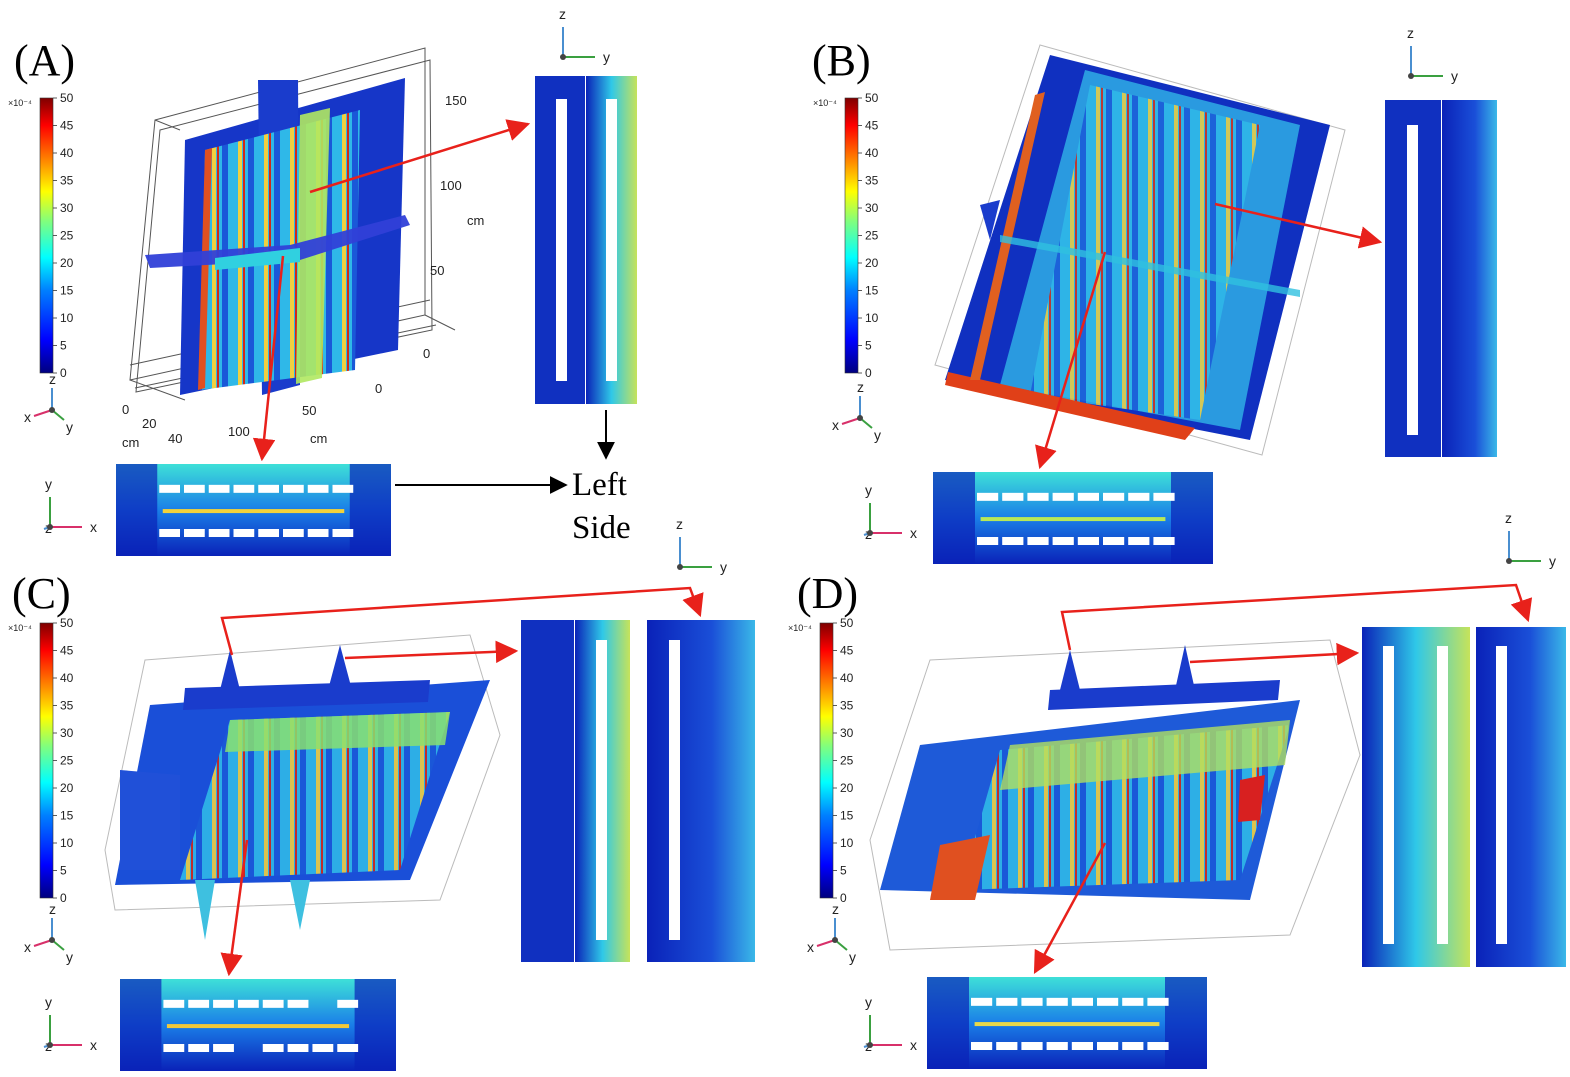 Image resolution: width=1570 pixels, height=1077 pixels. What do you see at coordinates (827, 593) in the screenshot?
I see `panel-label-d: (D)` at bounding box center [827, 593].